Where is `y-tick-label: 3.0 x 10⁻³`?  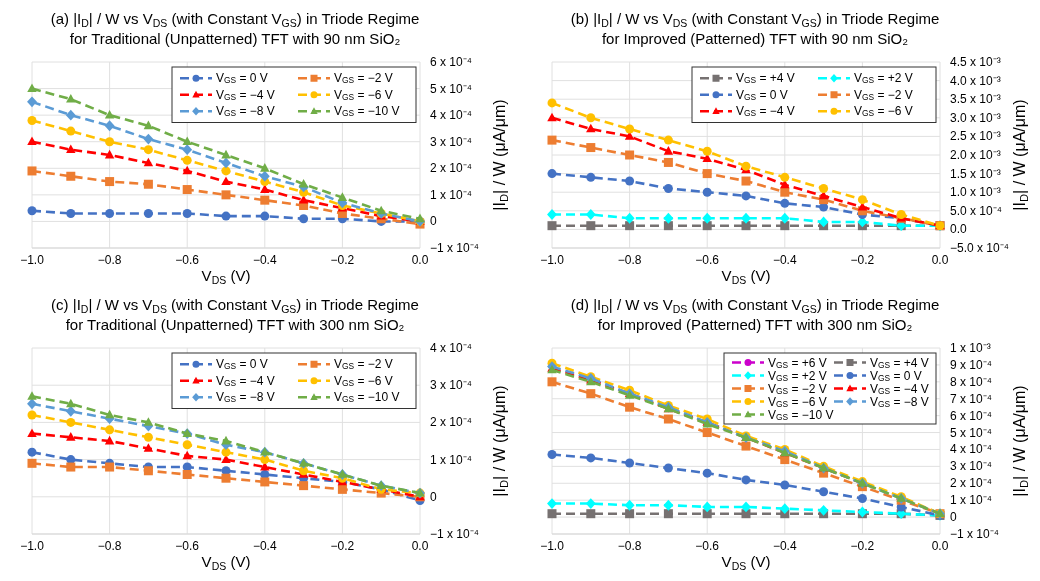
y-tick-label: 3.0 x 10⁻³ is located at coordinates (975, 117).